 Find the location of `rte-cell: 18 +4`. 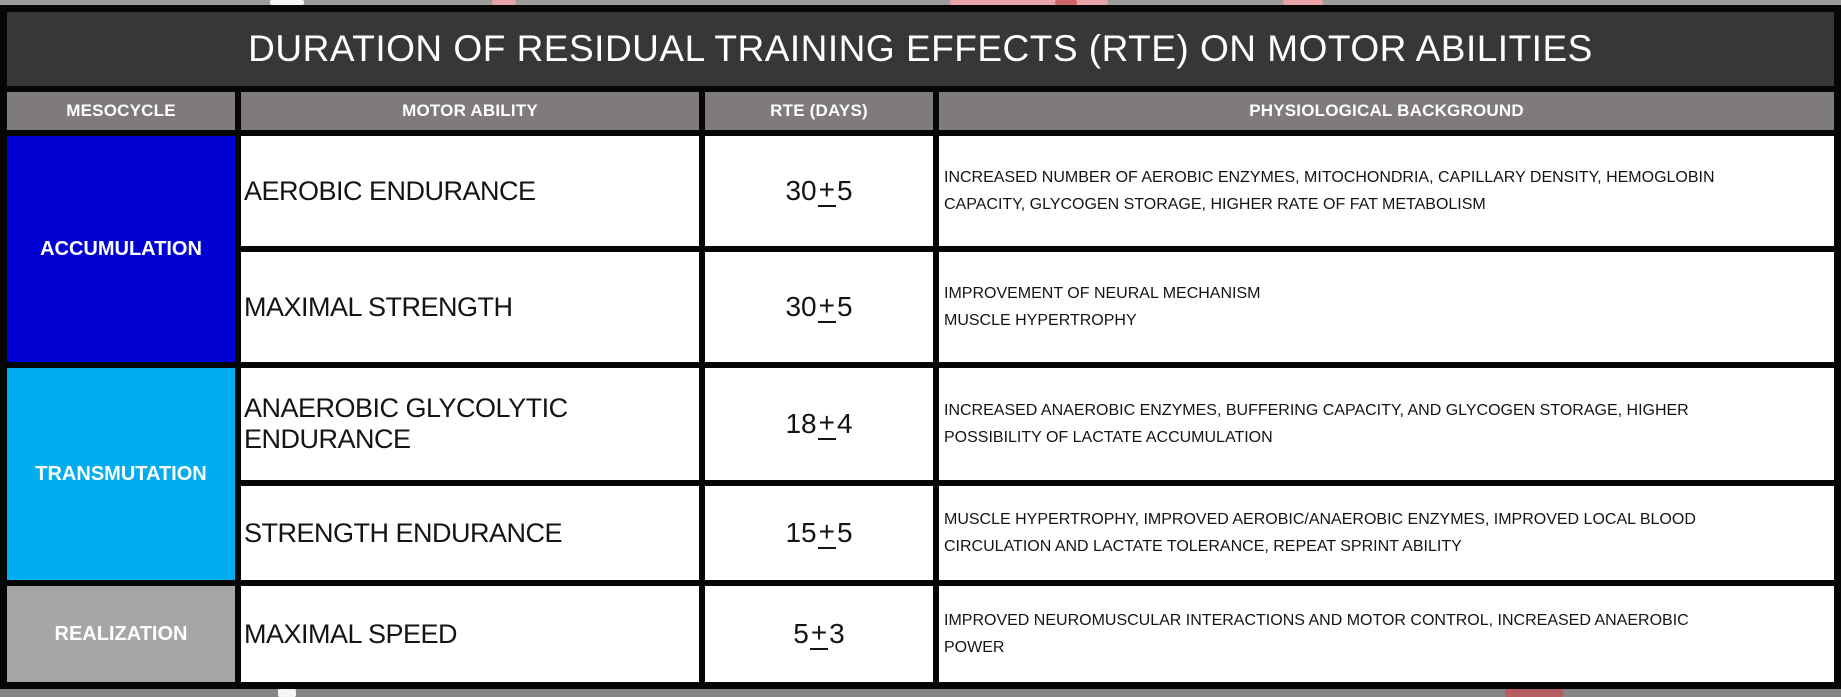

rte-cell: 18 +4 is located at coordinates (819, 424).